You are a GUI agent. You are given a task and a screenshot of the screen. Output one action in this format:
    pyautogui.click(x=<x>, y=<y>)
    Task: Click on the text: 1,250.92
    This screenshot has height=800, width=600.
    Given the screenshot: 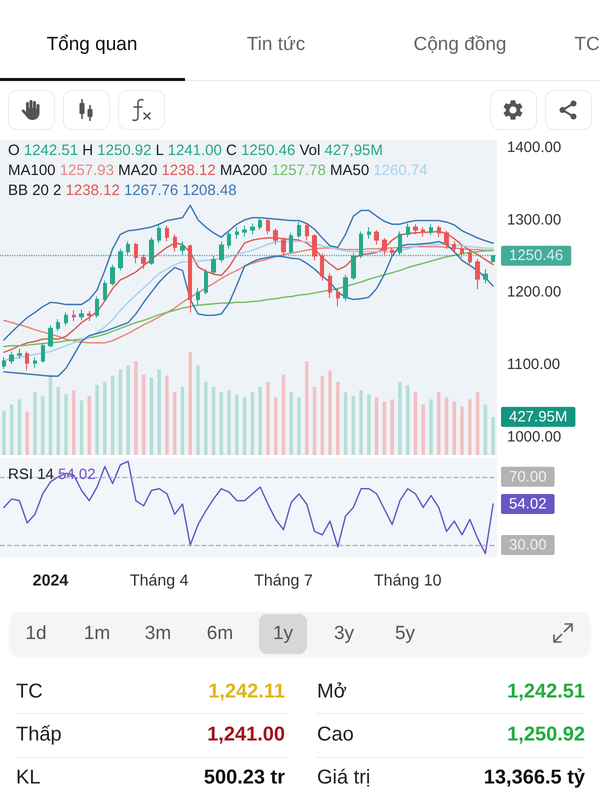 What is the action you would take?
    pyautogui.click(x=546, y=735)
    